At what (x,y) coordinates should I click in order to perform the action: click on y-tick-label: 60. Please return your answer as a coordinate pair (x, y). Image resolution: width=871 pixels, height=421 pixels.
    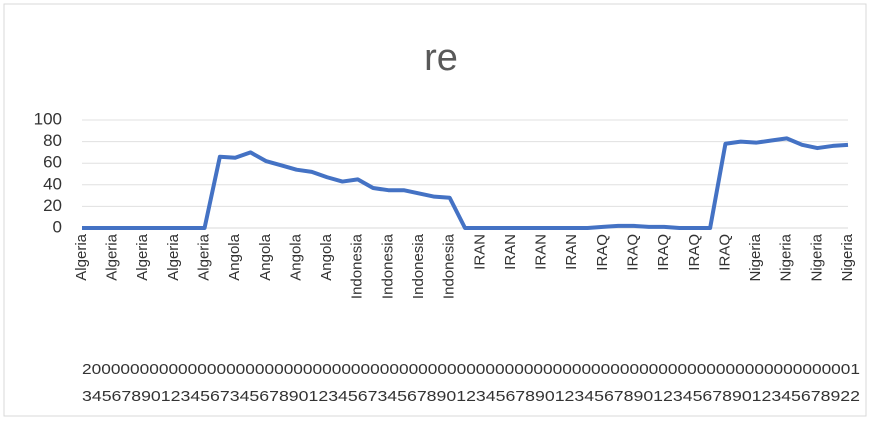
    Looking at the image, I should click on (52, 162).